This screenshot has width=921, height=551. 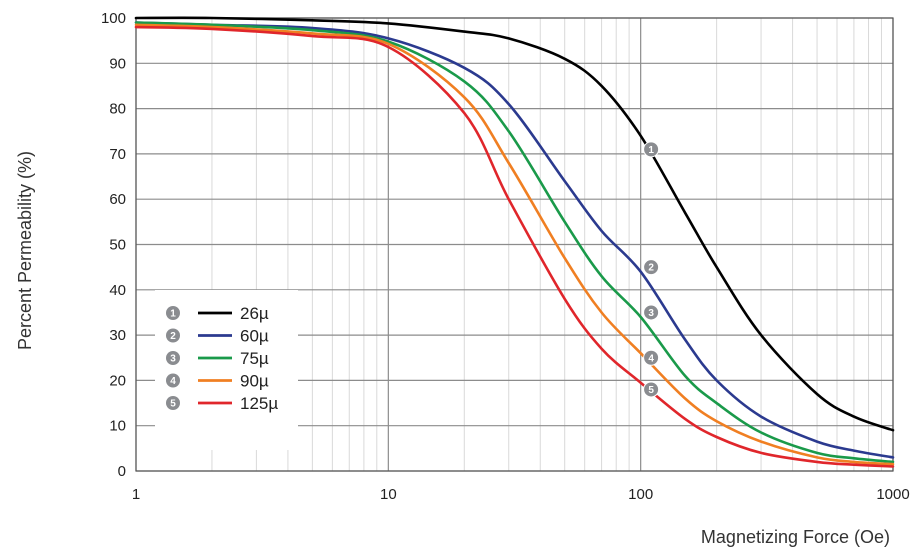 I want to click on legend: 1 26µ 2 60µ 3 75µ 4 90µ 5 125µ, so click(x=226, y=370).